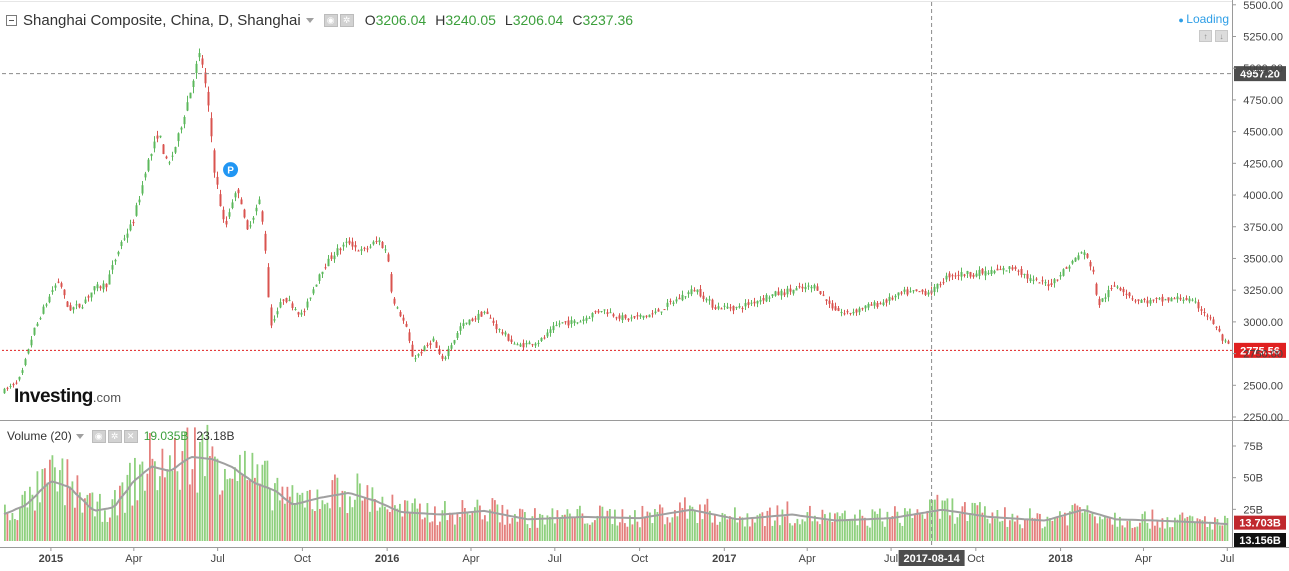 The image size is (1289, 571). I want to click on volume-settings-icon: ✲, so click(114, 436).